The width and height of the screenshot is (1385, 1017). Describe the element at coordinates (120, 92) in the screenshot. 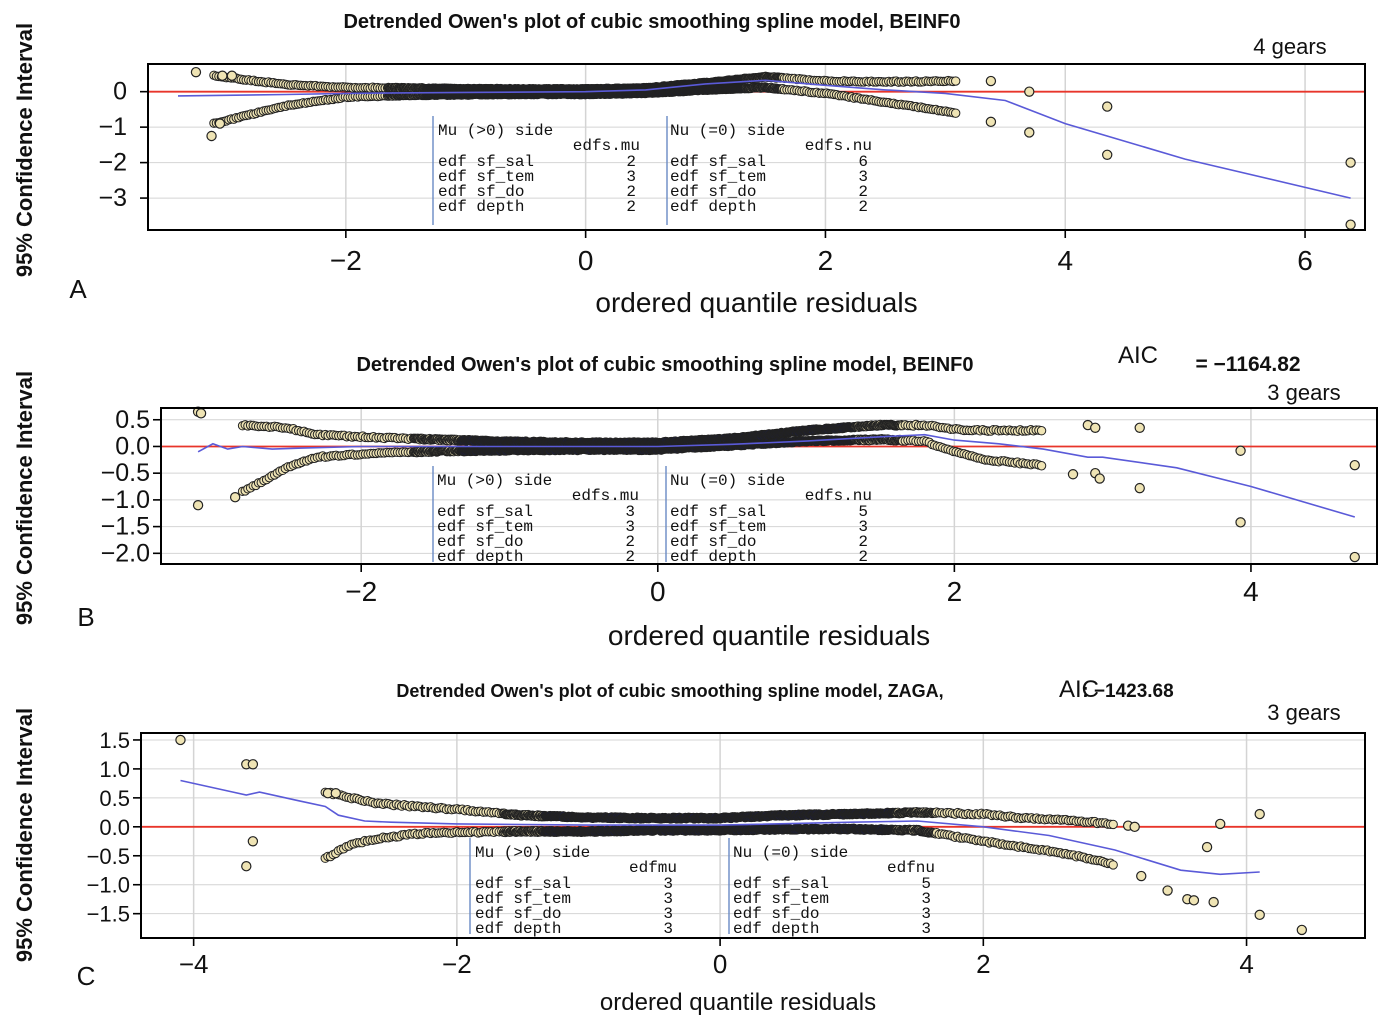

I see `y-tick-label: 0` at that location.